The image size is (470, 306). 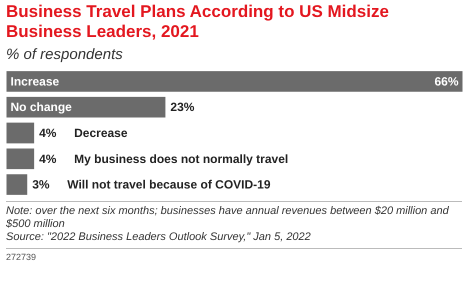 I want to click on y-tick-label: Will not travel because of COVID-19, so click(x=169, y=184).